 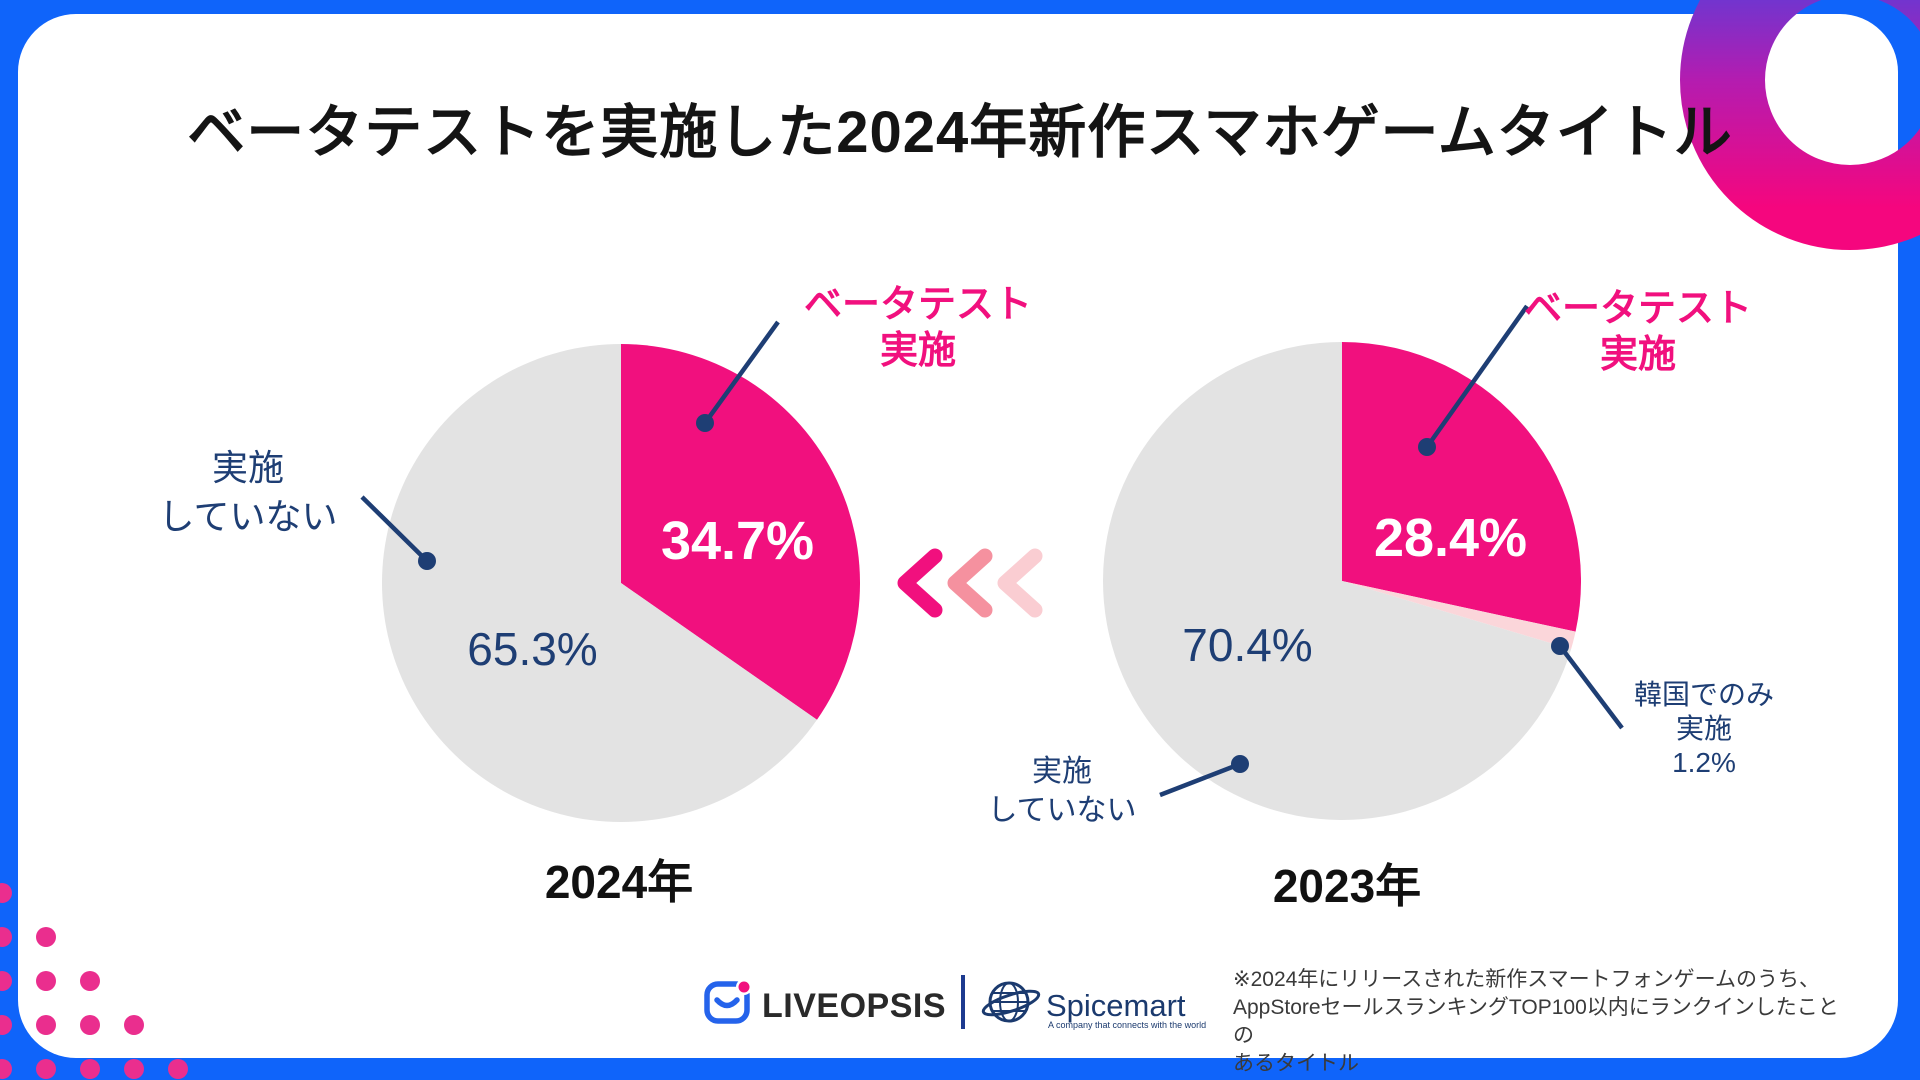 I want to click on callout-2024-beta: ベータテスト 実施, so click(x=917, y=328).